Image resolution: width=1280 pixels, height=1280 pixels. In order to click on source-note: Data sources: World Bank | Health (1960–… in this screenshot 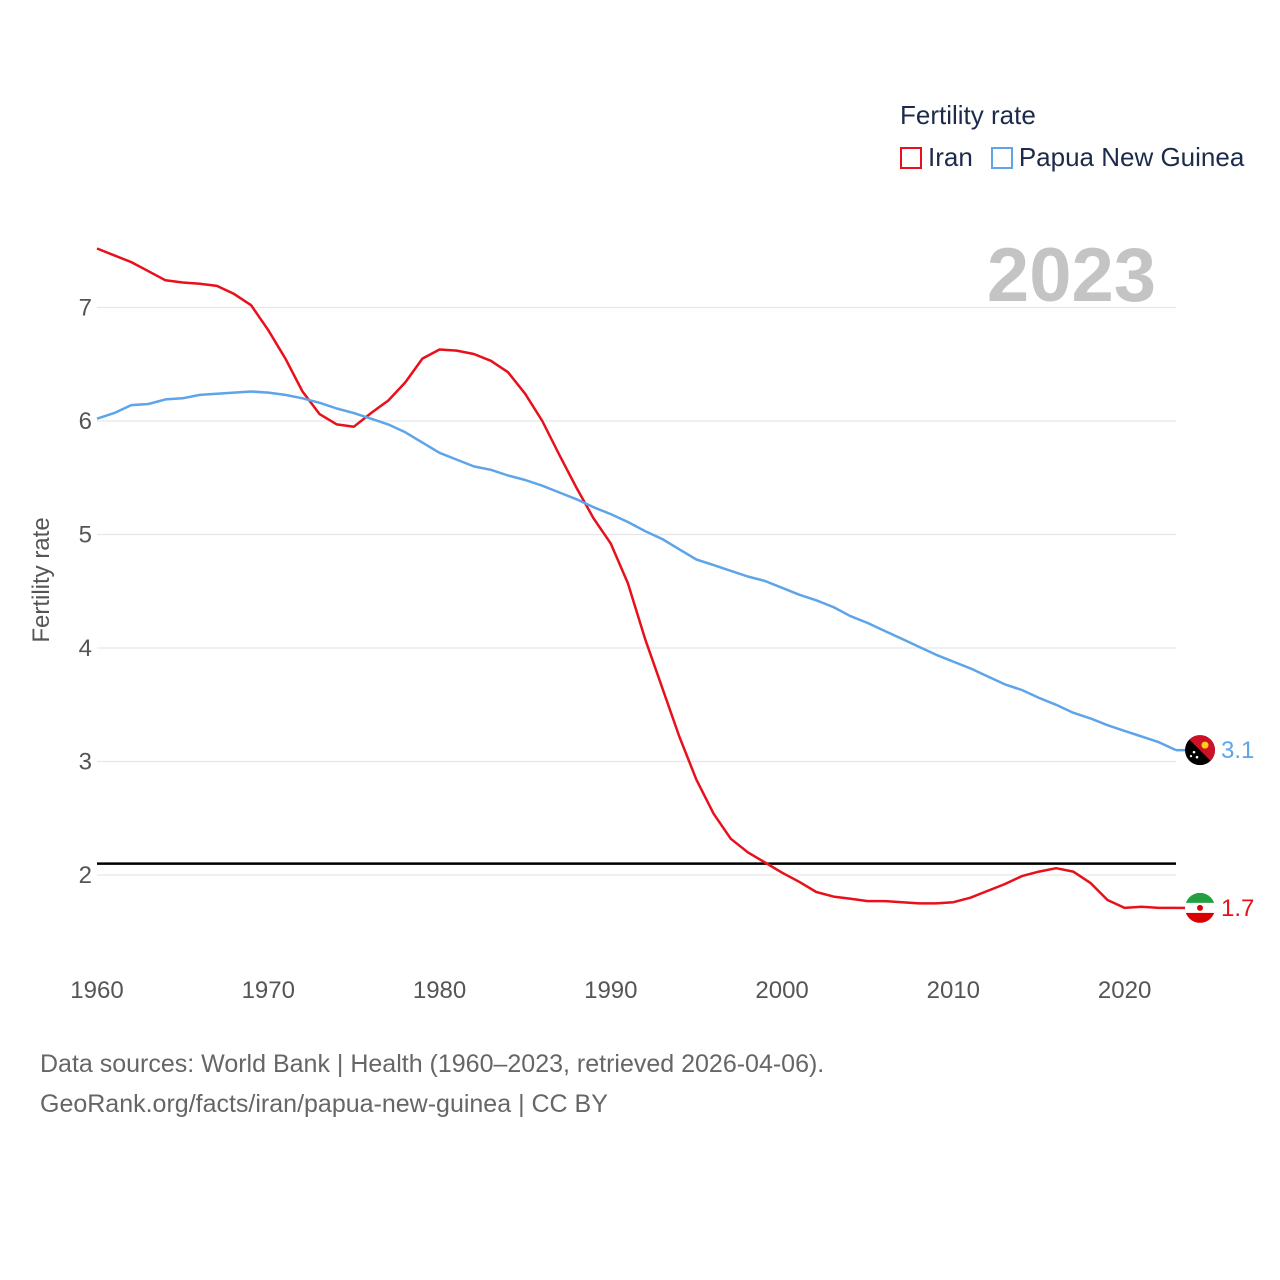, I will do `click(432, 1084)`.